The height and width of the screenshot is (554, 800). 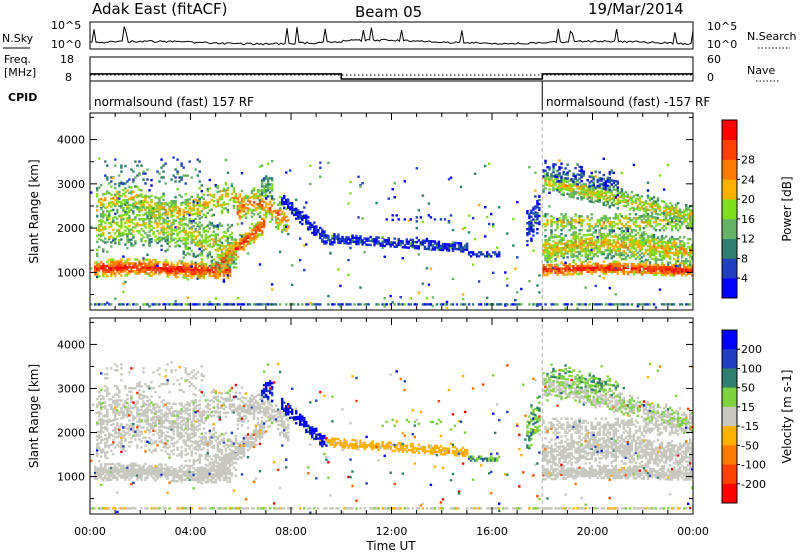 What do you see at coordinates (744, 258) in the screenshot?
I see `colorbar-tick: 8` at bounding box center [744, 258].